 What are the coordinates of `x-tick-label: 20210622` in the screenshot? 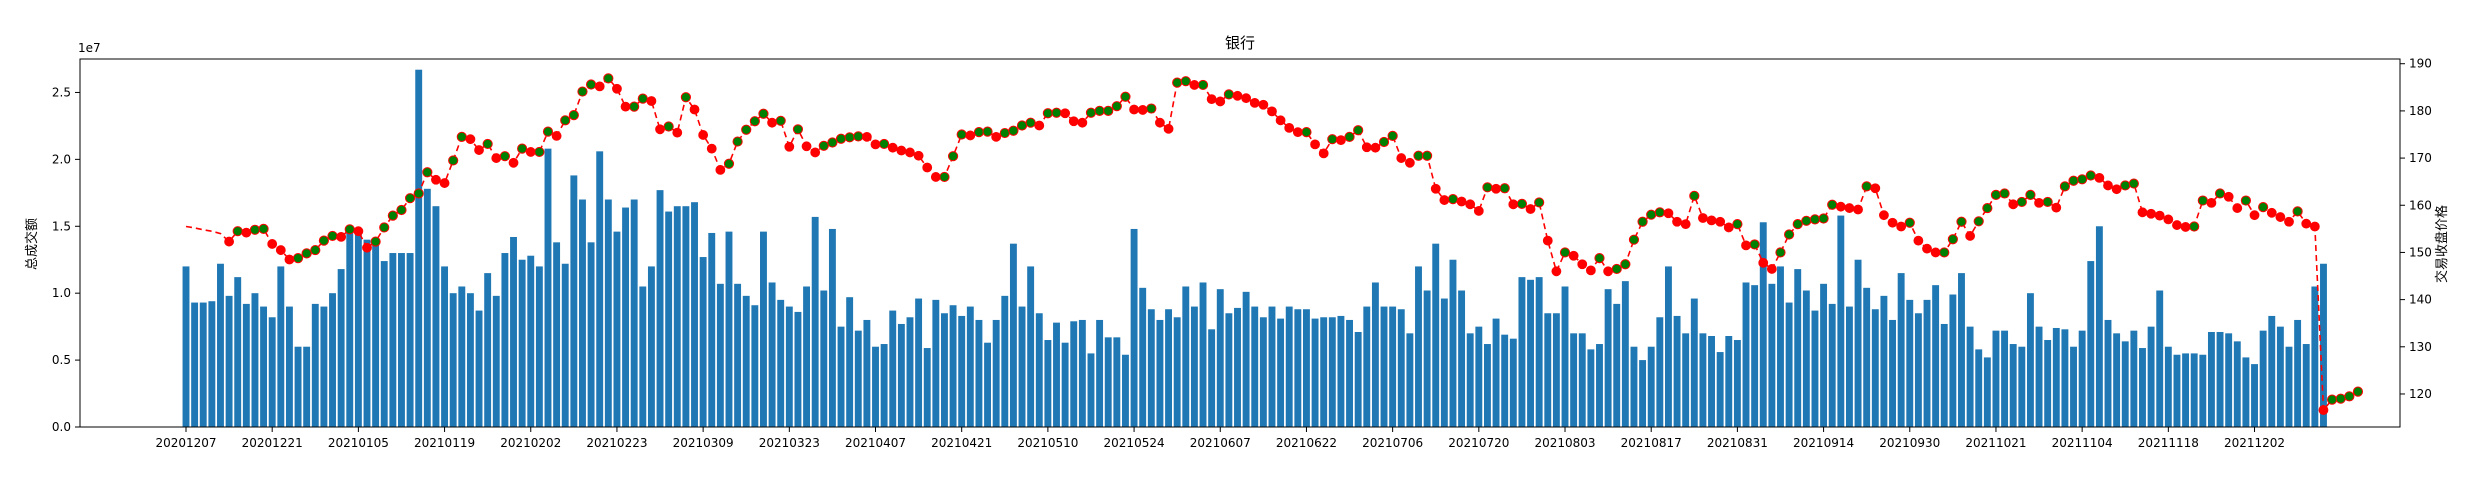 It's located at (1306, 443).